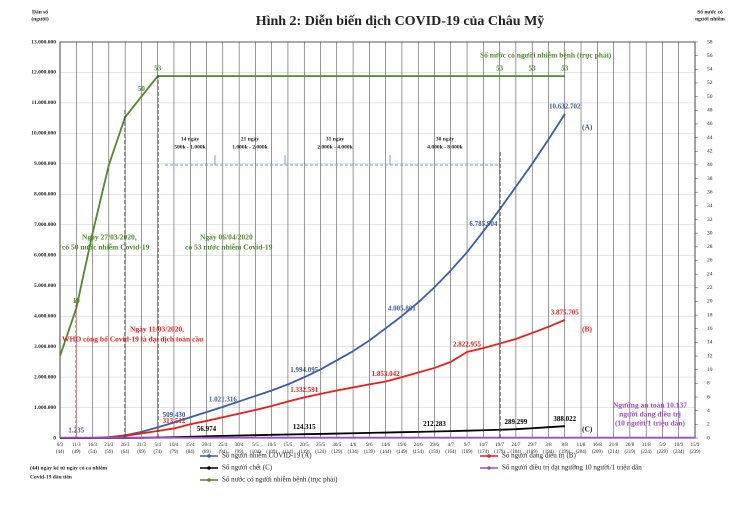 Image resolution: width=740 pixels, height=507 pixels. Describe the element at coordinates (650, 414) in the screenshot. I see `annotation: người đang điều trị` at that location.